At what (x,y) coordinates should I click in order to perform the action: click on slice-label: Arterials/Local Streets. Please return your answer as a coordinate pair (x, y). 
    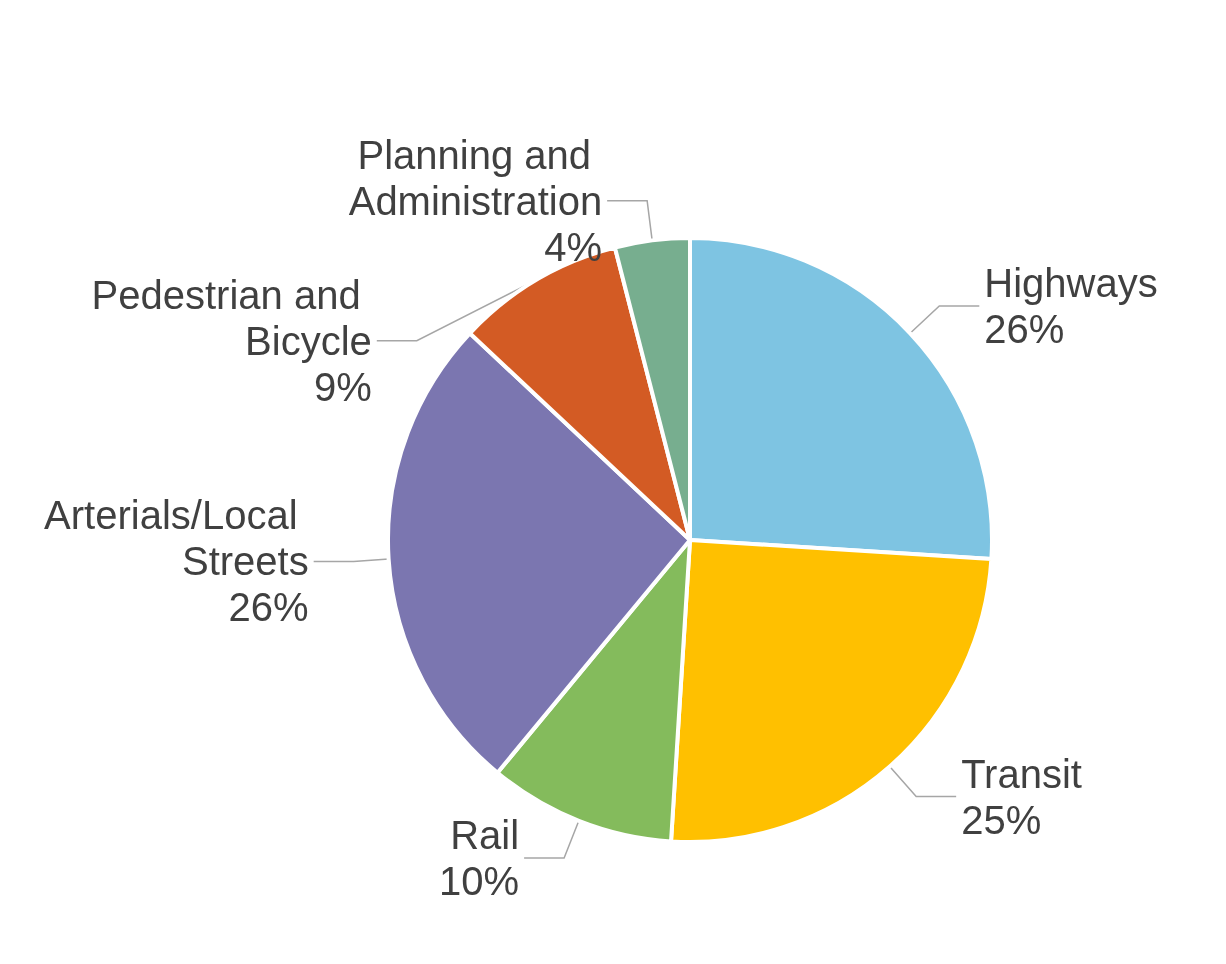
    Looking at the image, I should click on (176, 538).